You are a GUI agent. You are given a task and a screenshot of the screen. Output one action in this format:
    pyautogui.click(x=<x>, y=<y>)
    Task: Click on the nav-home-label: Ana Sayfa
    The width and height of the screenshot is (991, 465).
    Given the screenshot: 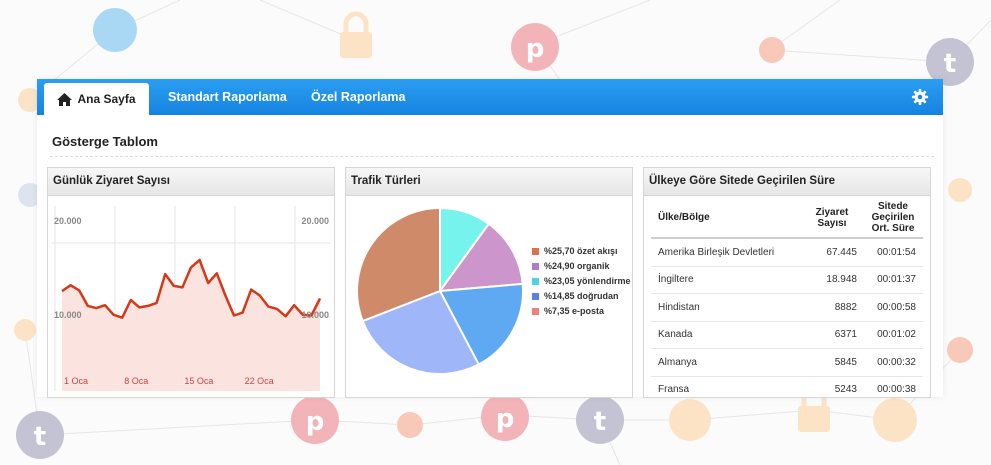 What is the action you would take?
    pyautogui.click(x=106, y=99)
    